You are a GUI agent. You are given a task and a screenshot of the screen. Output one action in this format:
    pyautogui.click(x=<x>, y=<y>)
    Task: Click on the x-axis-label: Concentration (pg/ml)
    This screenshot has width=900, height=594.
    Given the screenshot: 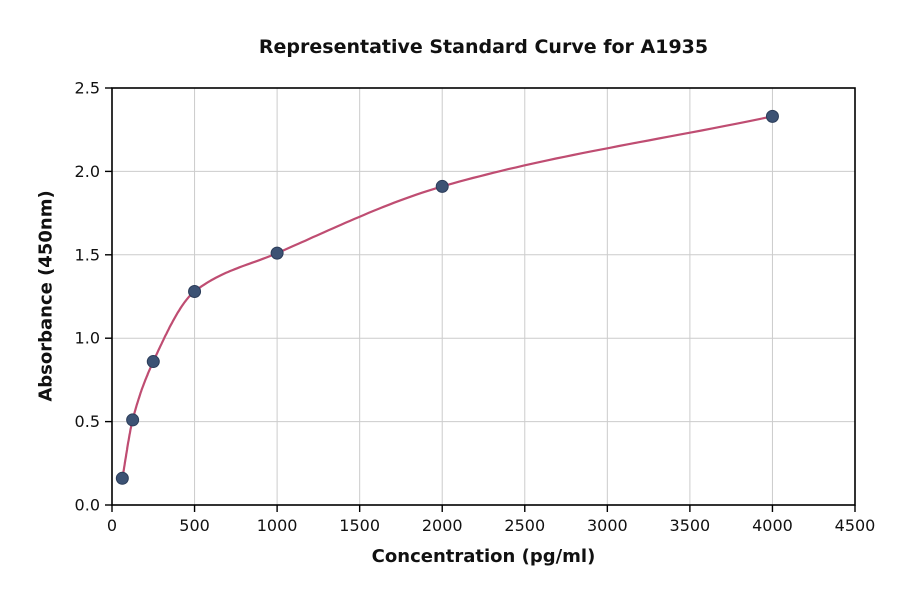 What is the action you would take?
    pyautogui.click(x=483, y=556)
    